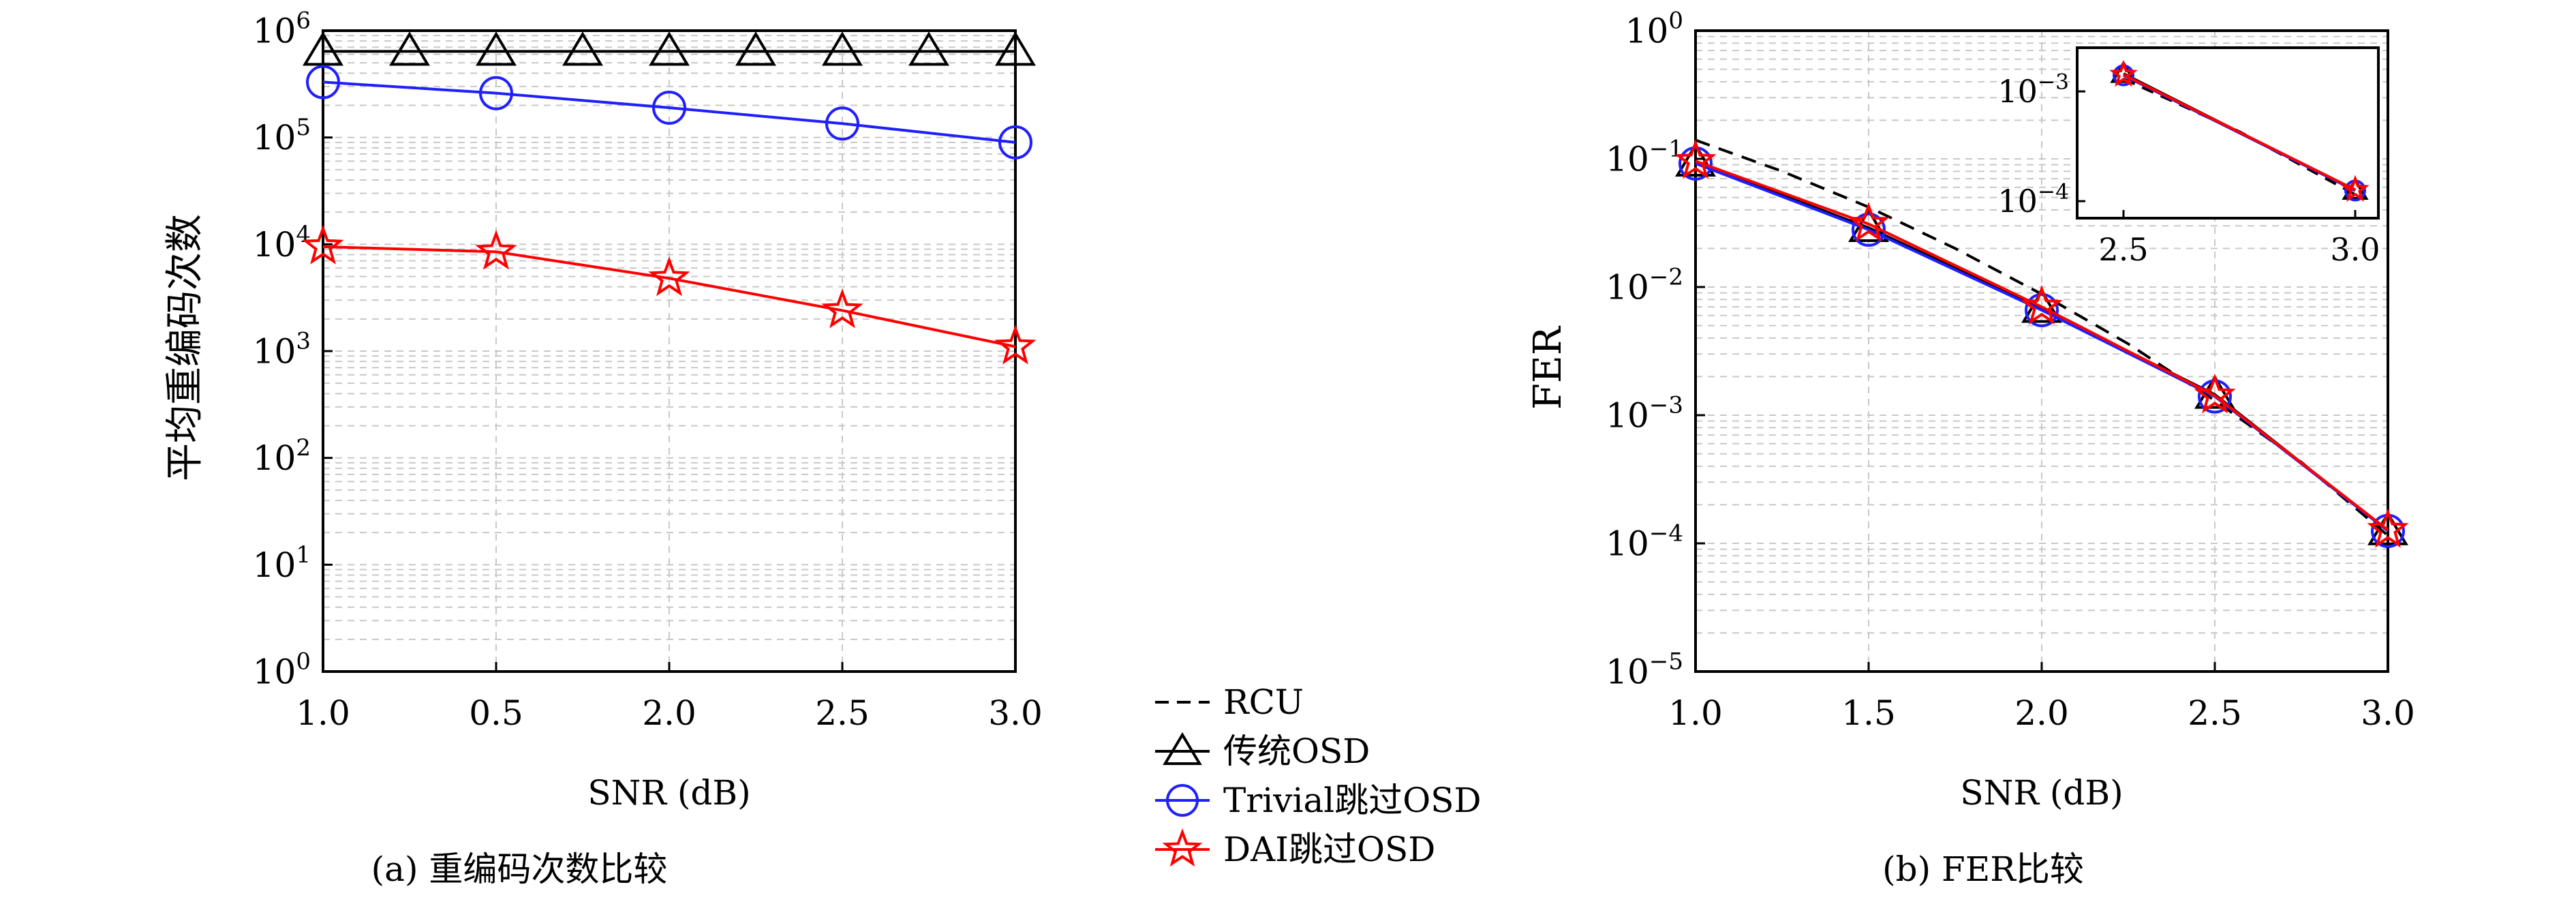  Describe the element at coordinates (1644, 285) in the screenshot. I see `y-tick-label: 10⁻²` at that location.